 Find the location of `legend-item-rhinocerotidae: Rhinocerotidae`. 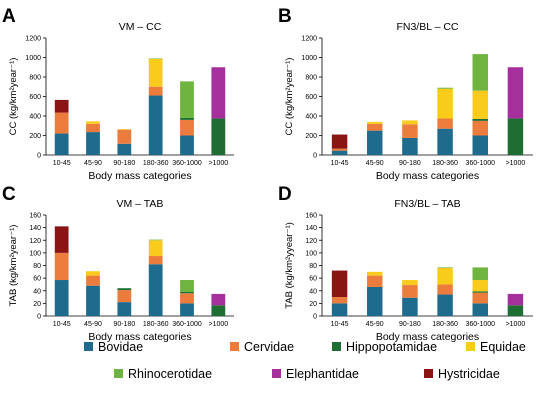

legend-item-rhinocerotidae: Rhinocerotidae is located at coordinates (163, 374).